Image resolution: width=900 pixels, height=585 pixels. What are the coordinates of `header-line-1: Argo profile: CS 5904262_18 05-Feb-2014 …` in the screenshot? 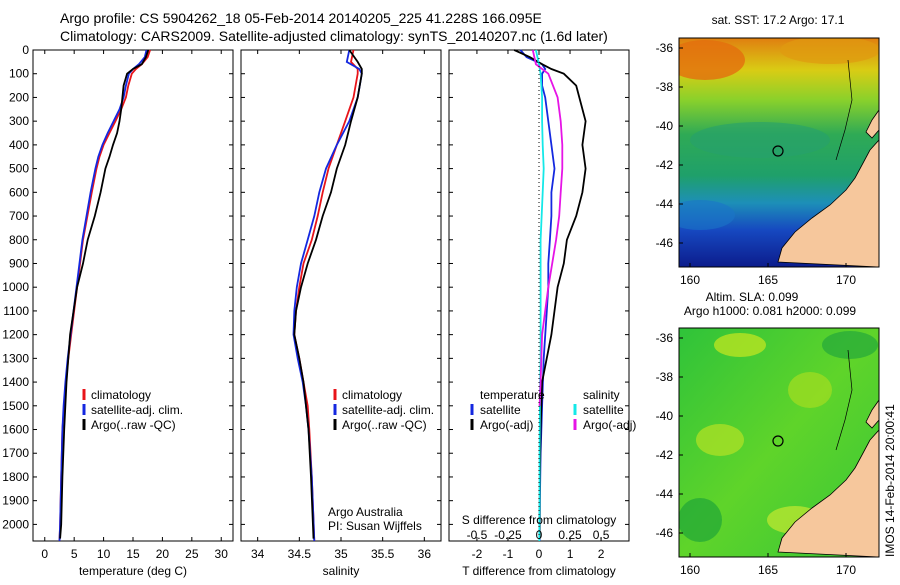 It's located at (301, 18).